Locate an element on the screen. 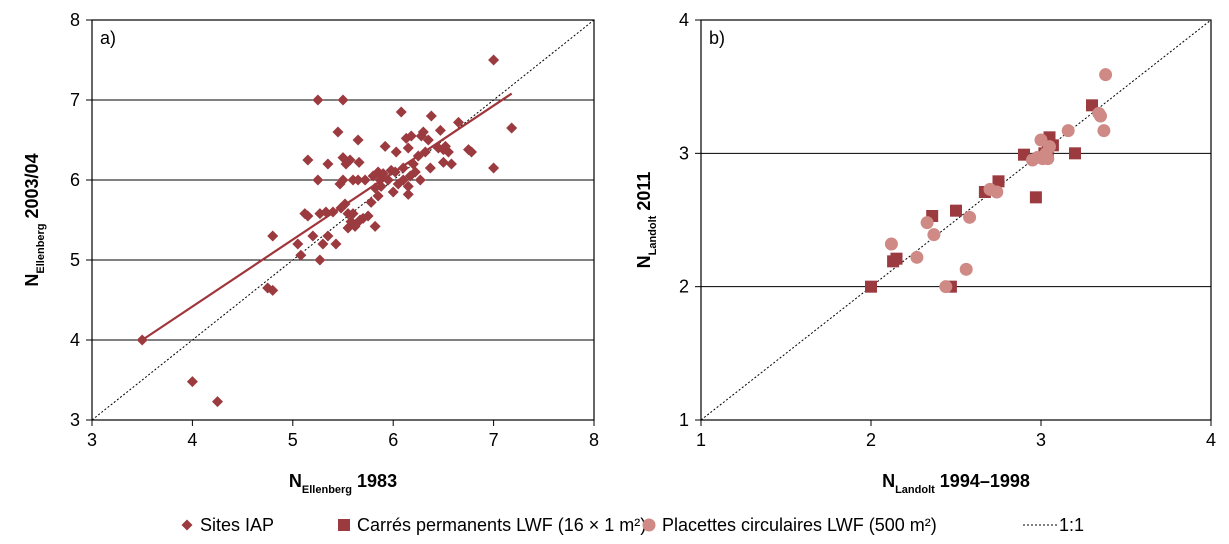 Image resolution: width=1229 pixels, height=544 pixels. x-tick-label: 8 is located at coordinates (594, 440).